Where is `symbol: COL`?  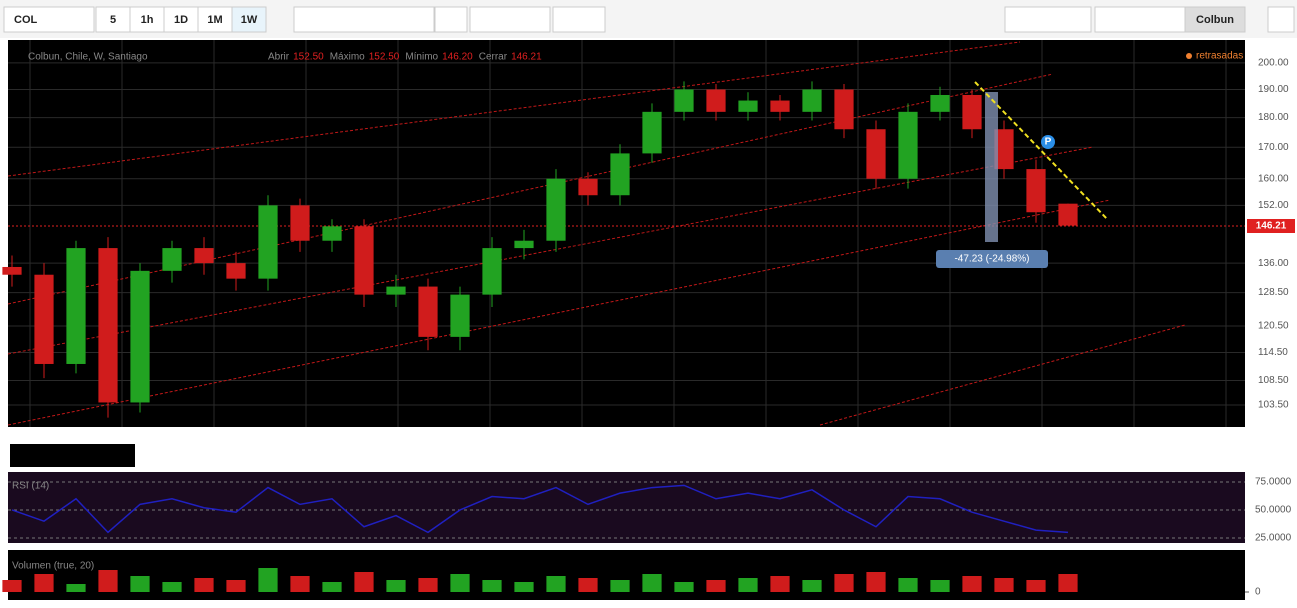 symbol: COL is located at coordinates (26, 20).